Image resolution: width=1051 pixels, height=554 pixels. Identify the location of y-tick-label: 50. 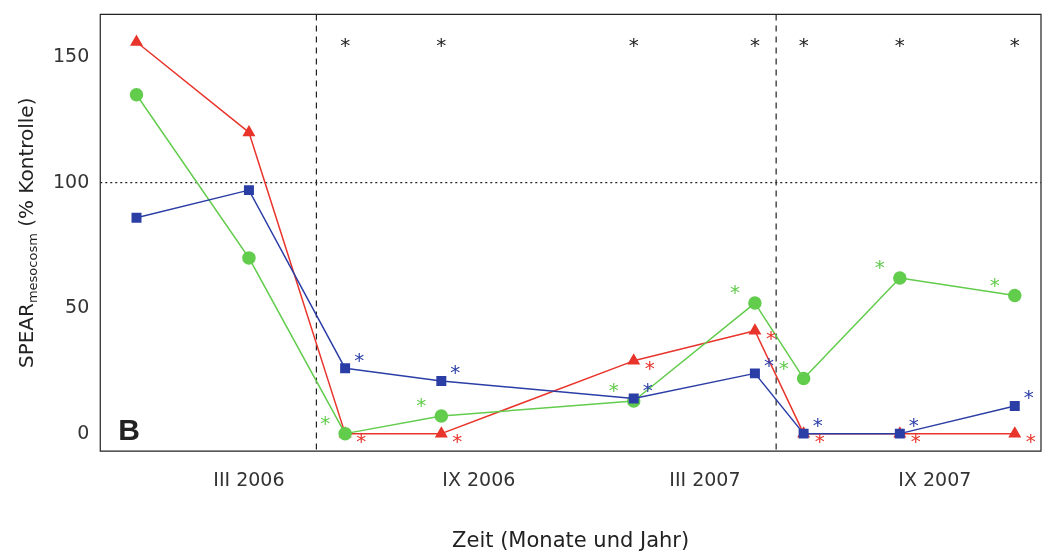
(77, 306).